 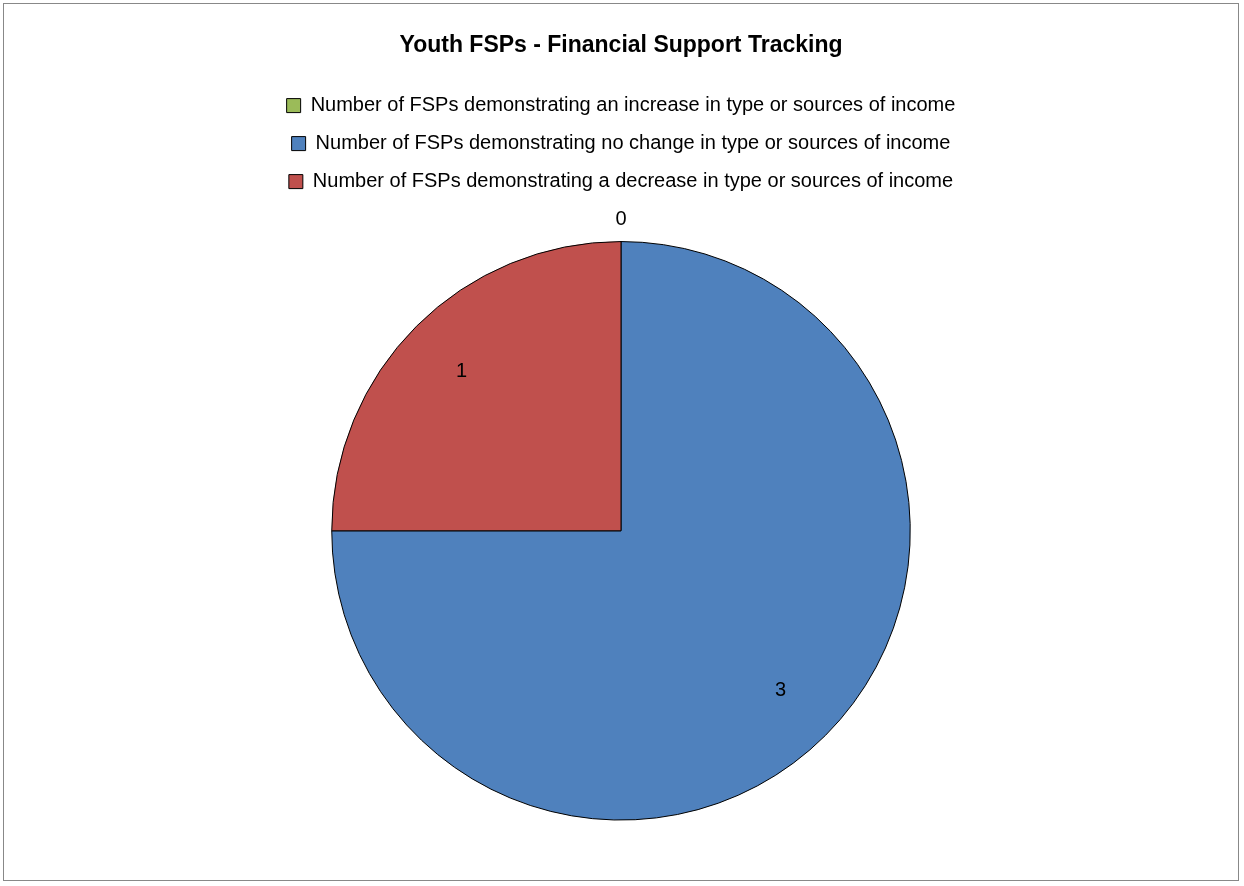 I want to click on legend-label: Number of FSPs demonstrating no change in type or sources of income, so click(x=633, y=142).